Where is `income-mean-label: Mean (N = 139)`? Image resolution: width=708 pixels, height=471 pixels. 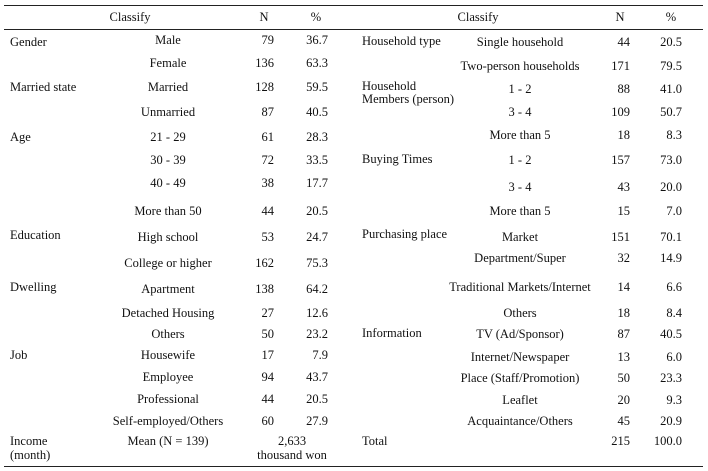
income-mean-label: Mean (N = 139) is located at coordinates (168, 441).